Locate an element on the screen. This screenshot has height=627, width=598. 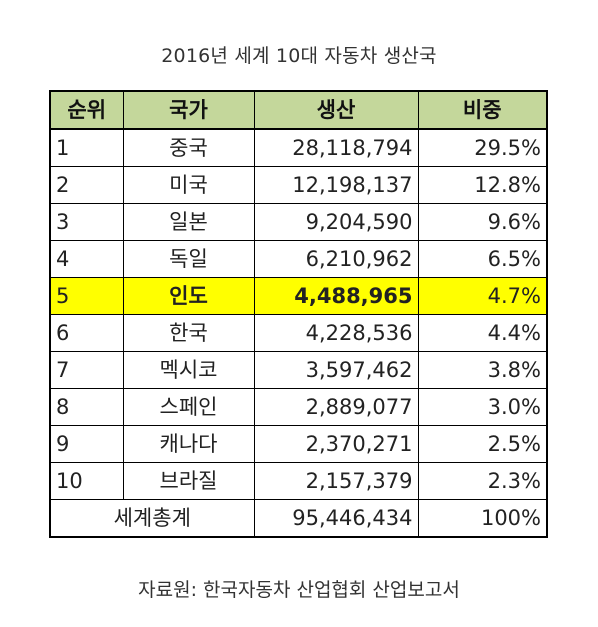
cell-country: 인도 is located at coordinates (188, 296).